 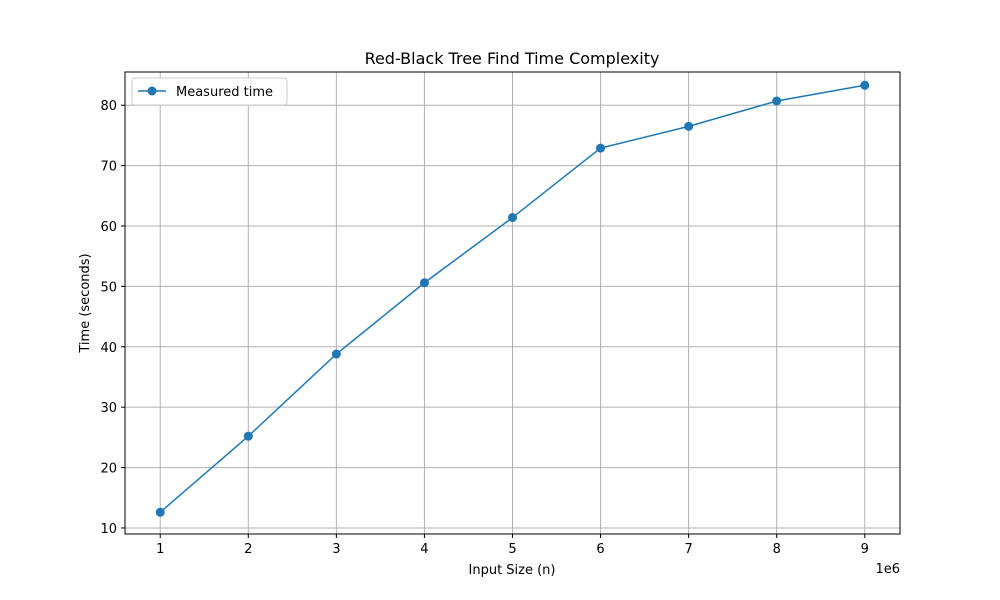 I want to click on x-tick-label: 6, so click(x=600, y=549).